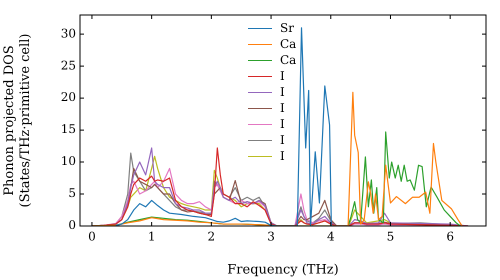  What do you see at coordinates (72, 193) in the screenshot?
I see `y-tick-label: 5` at bounding box center [72, 193].